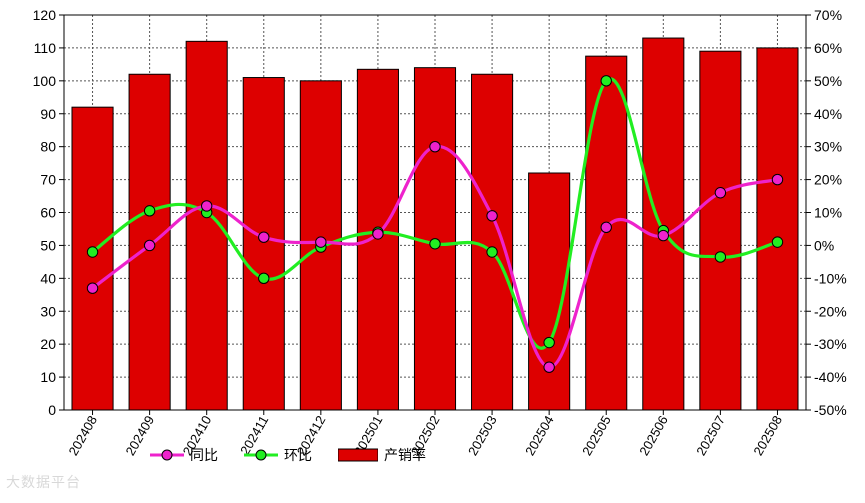  What do you see at coordinates (48, 213) in the screenshot?
I see `y-left-tick-label: 60` at bounding box center [48, 213].